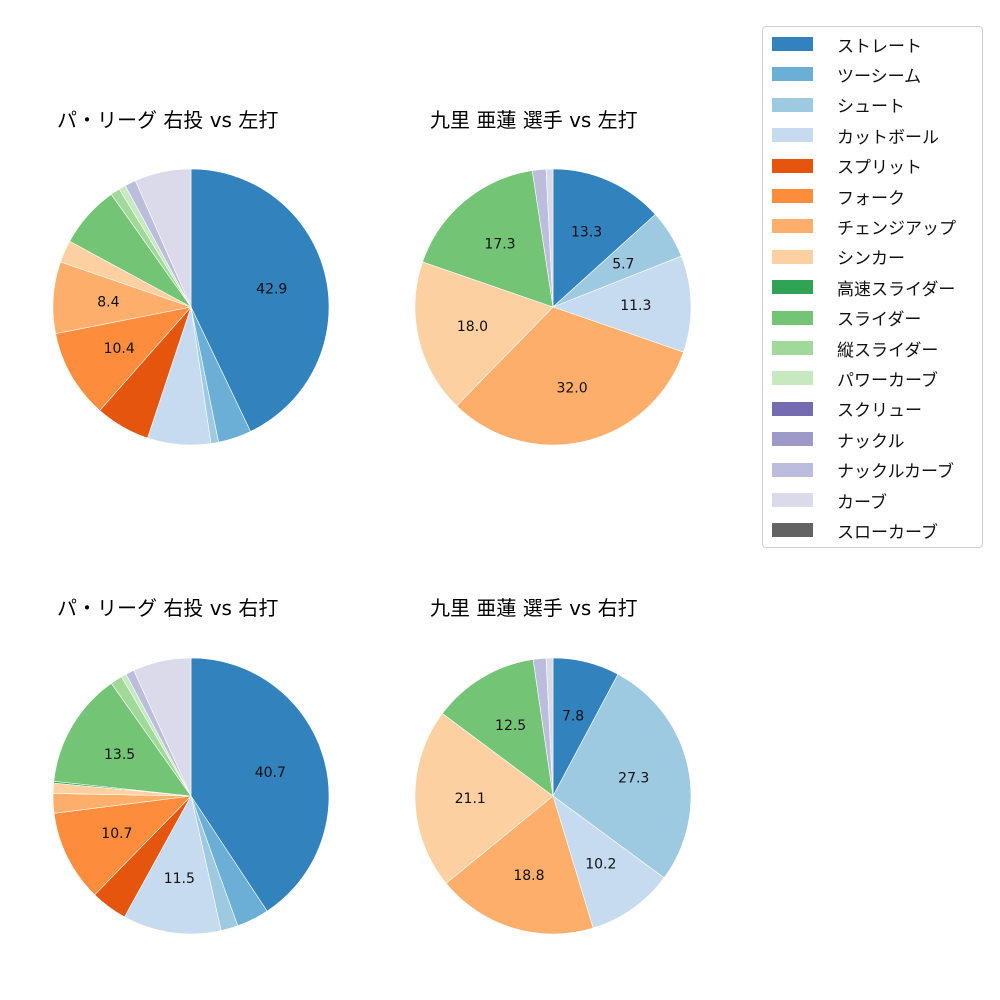 The width and height of the screenshot is (1000, 1000). What do you see at coordinates (168, 608) in the screenshot?
I see `chart-title-bottom-left: パ・リーグ 右投 vs 右打` at bounding box center [168, 608].